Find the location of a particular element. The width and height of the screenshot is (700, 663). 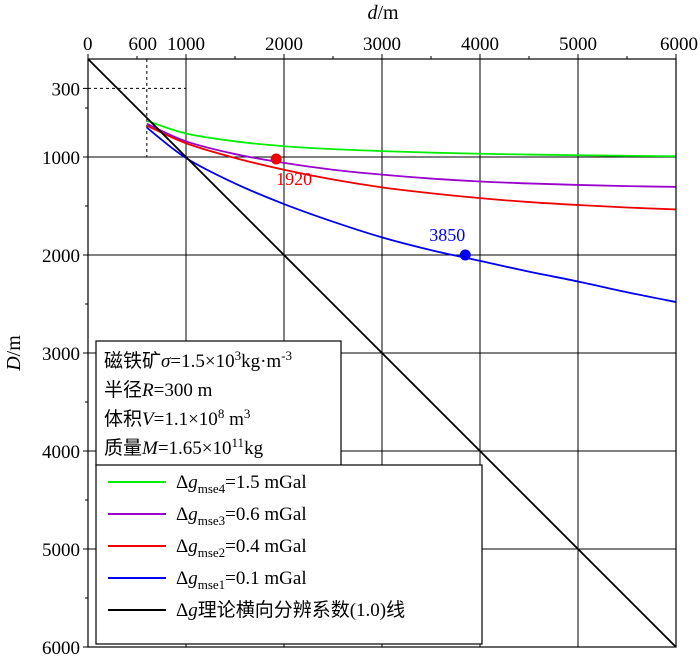

legend-label-2: Δgmse2=0.4 mGal is located at coordinates (241, 548).